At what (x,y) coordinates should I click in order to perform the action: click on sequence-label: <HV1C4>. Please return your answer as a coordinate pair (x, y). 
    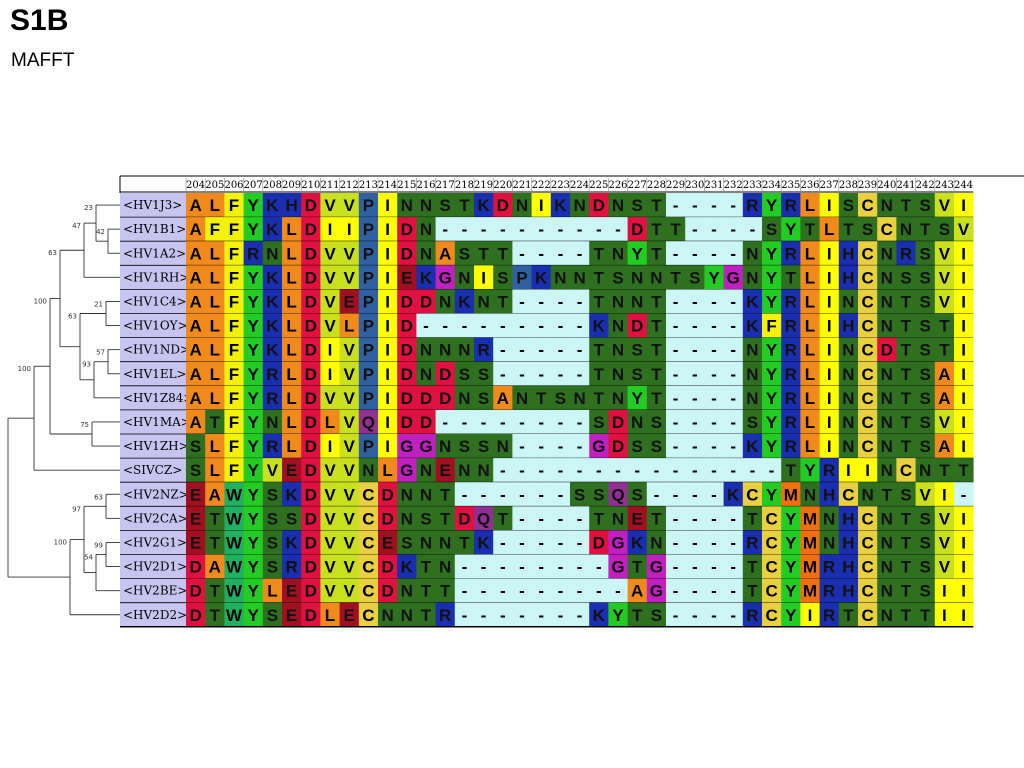
    Looking at the image, I should click on (155, 301).